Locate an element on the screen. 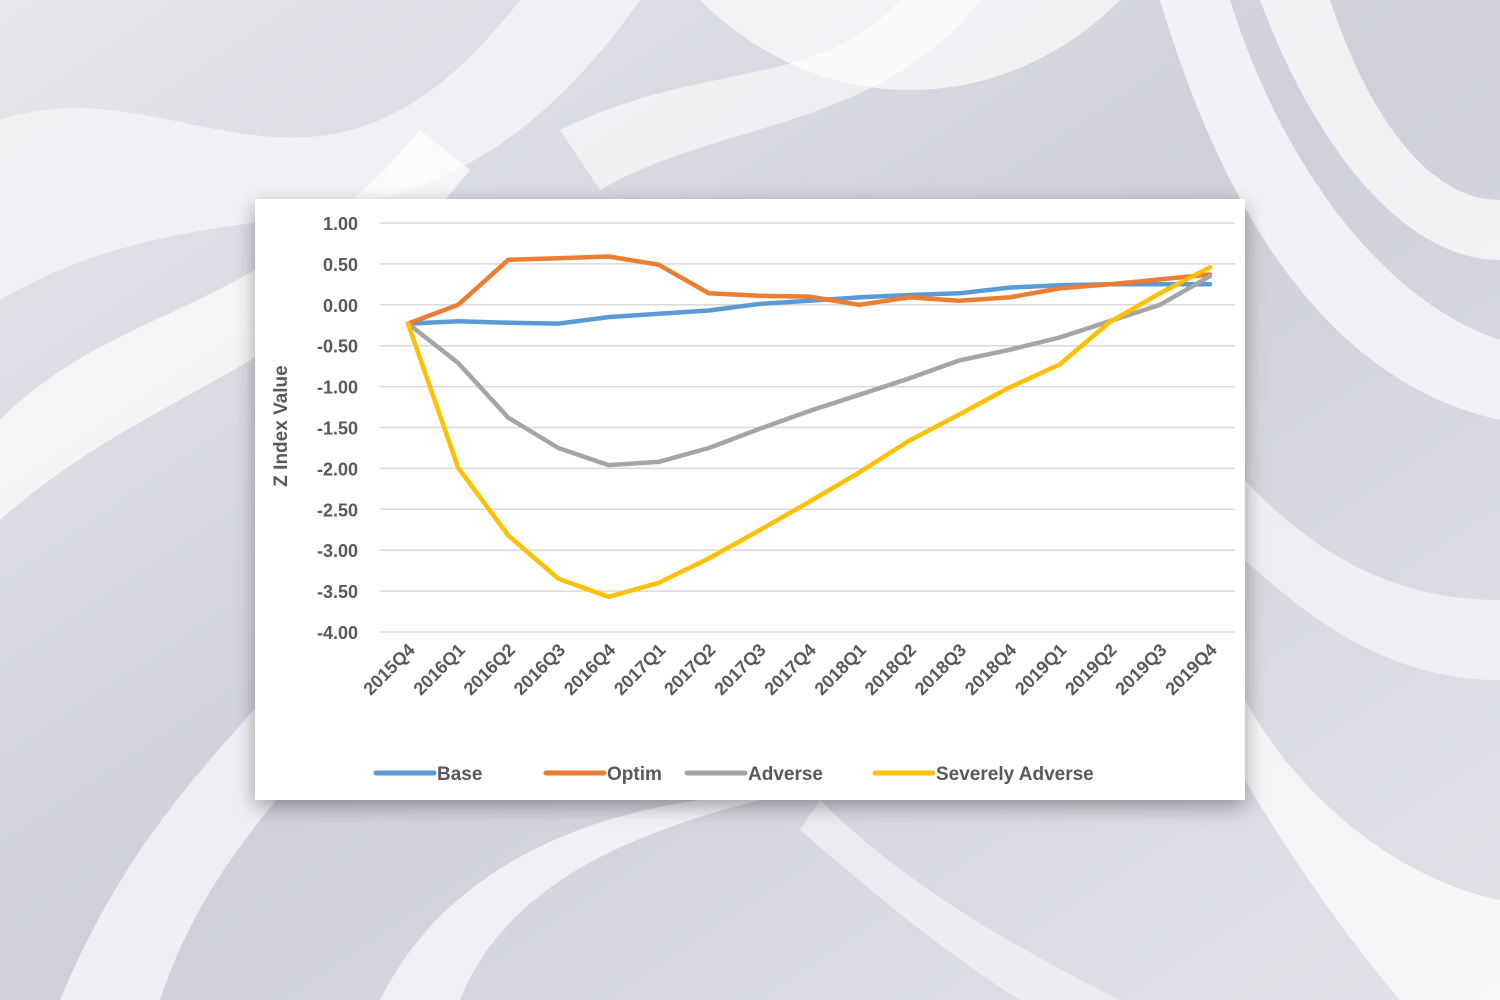 The image size is (1500, 1000). legend-label: Severely Adverse is located at coordinates (1015, 774).